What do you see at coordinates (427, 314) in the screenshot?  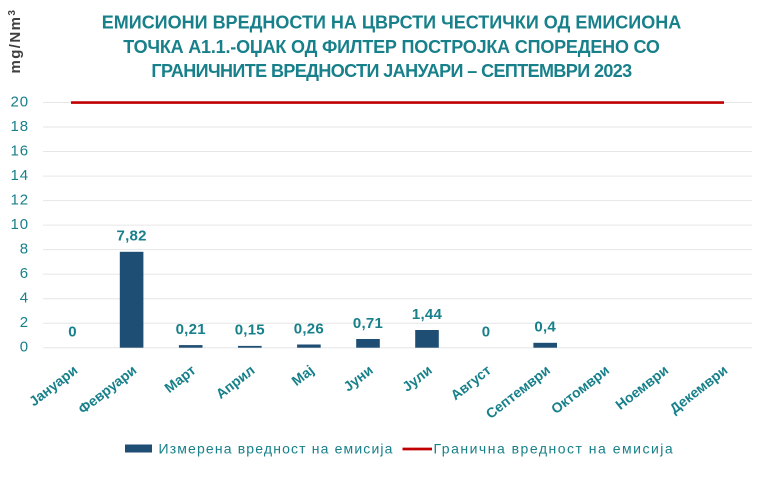 I see `svg-text: 1,44` at bounding box center [427, 314].